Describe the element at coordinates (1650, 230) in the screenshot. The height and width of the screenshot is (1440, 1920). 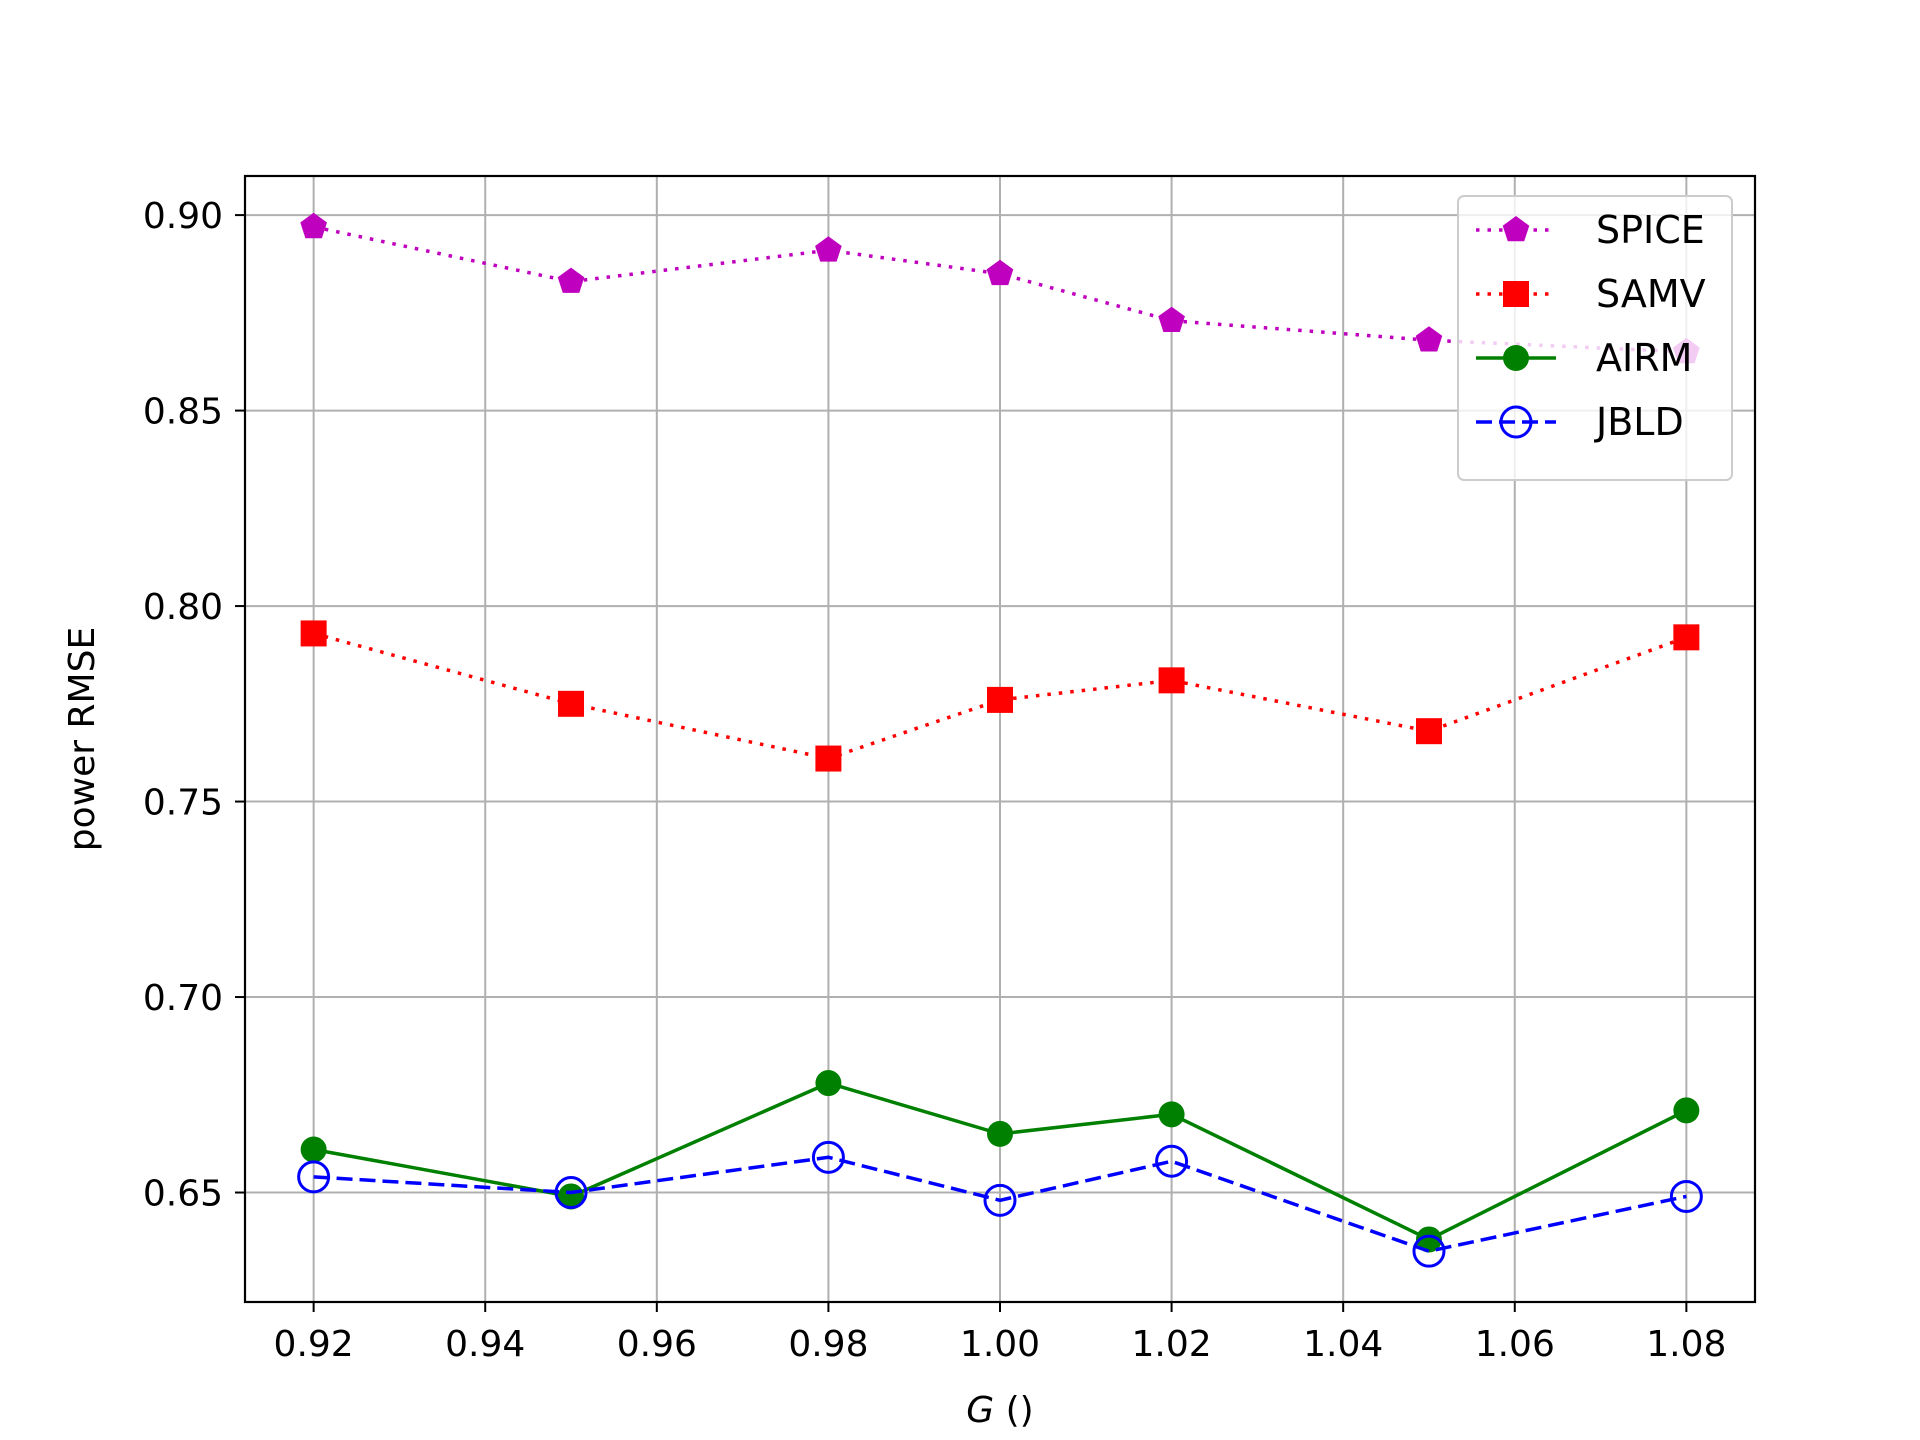
I see `legend-label-spice: SPICE` at that location.